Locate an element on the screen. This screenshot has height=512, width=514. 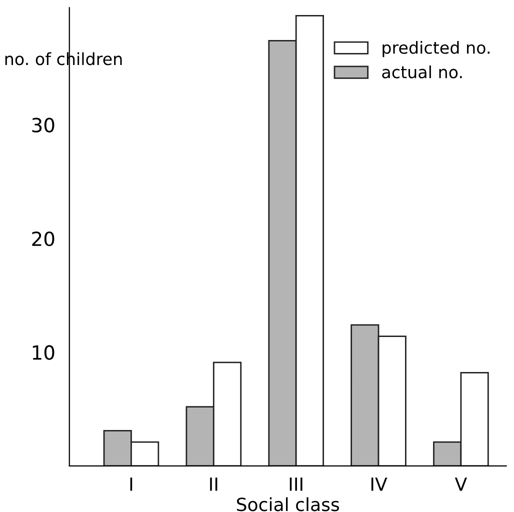
y-tick-label: 30 is located at coordinates (43, 125).